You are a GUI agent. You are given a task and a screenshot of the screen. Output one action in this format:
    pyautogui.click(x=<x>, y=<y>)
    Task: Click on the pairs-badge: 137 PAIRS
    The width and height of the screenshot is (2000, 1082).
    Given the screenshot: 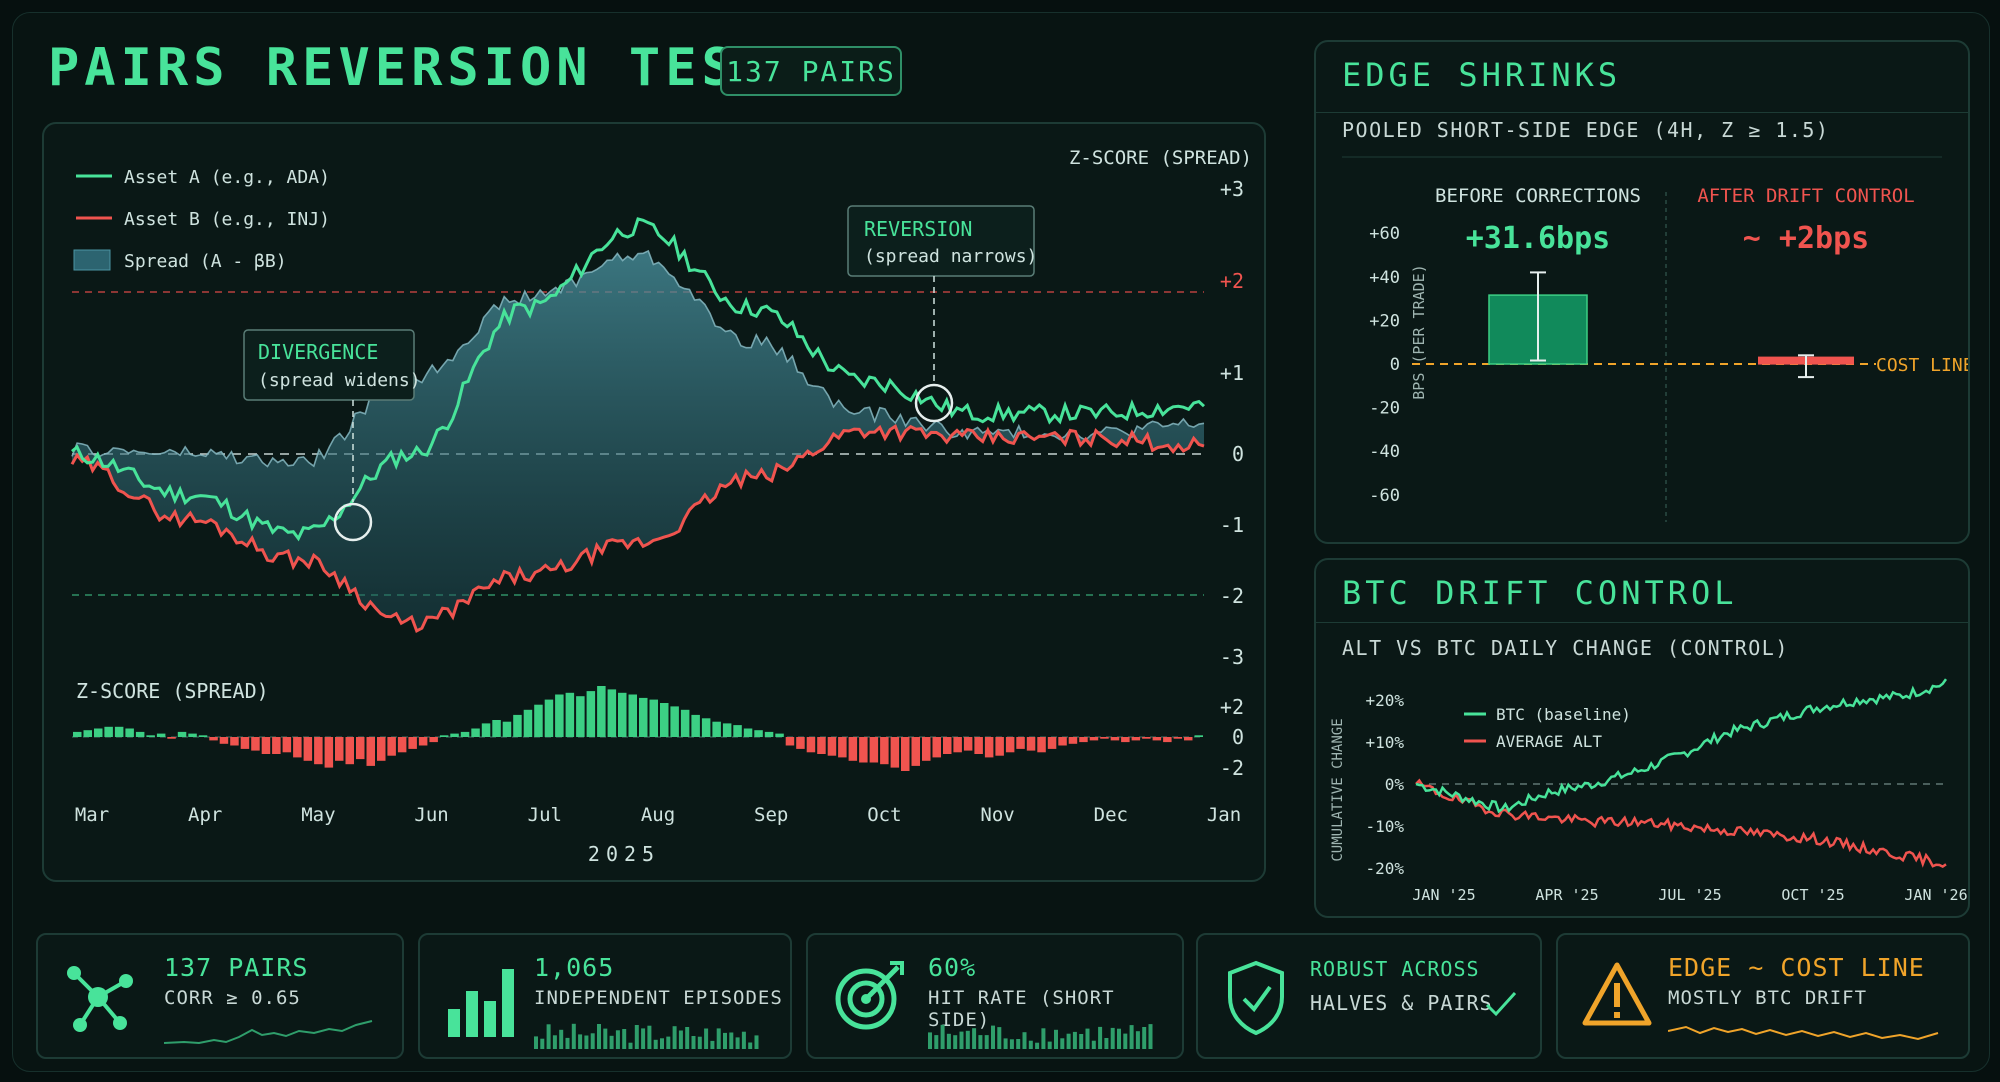 What is the action you would take?
    pyautogui.click(x=811, y=71)
    